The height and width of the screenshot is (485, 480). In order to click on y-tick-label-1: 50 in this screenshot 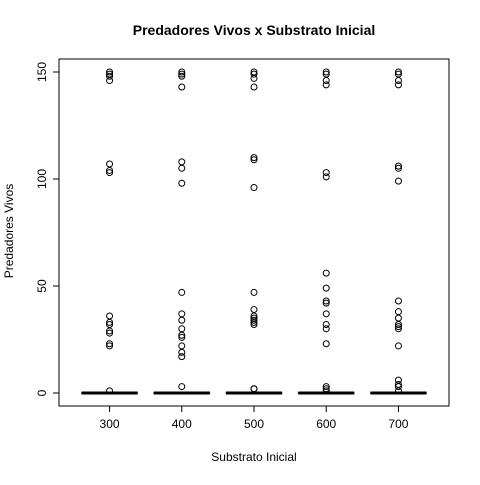, I will do `click(42, 286)`.